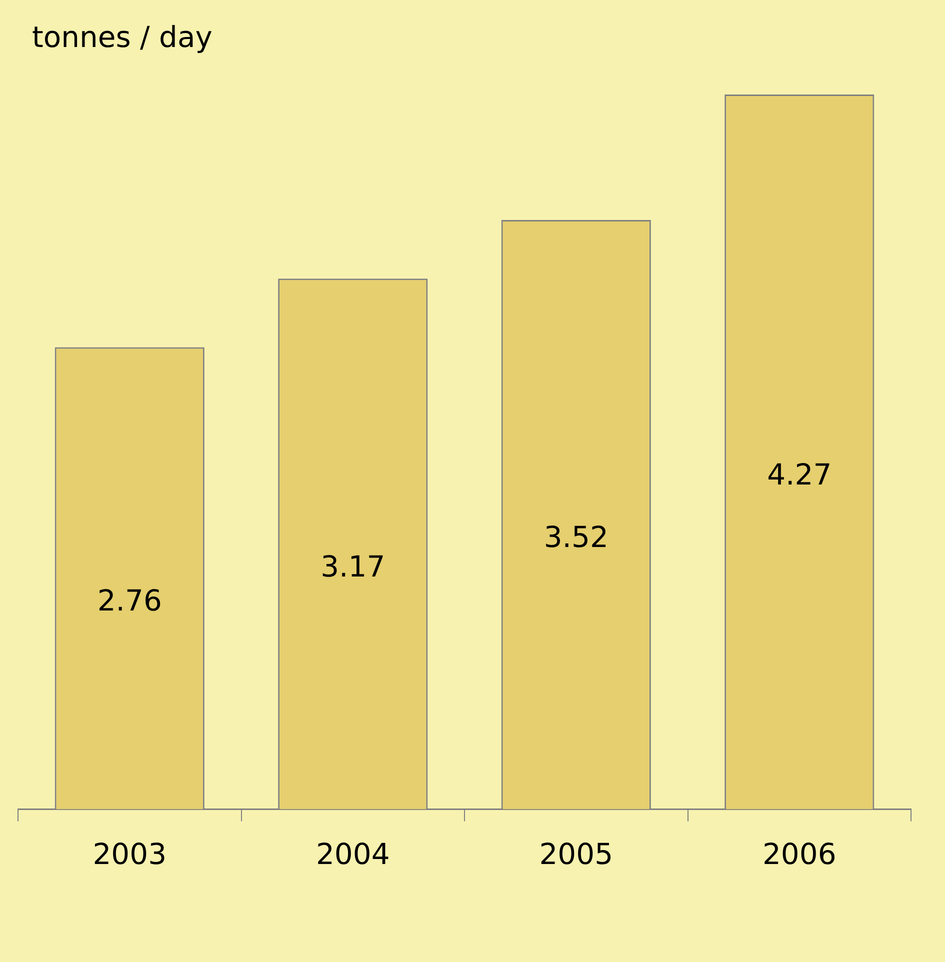 The image size is (945, 962). What do you see at coordinates (799, 474) in the screenshot?
I see `data-label: 4.27` at bounding box center [799, 474].